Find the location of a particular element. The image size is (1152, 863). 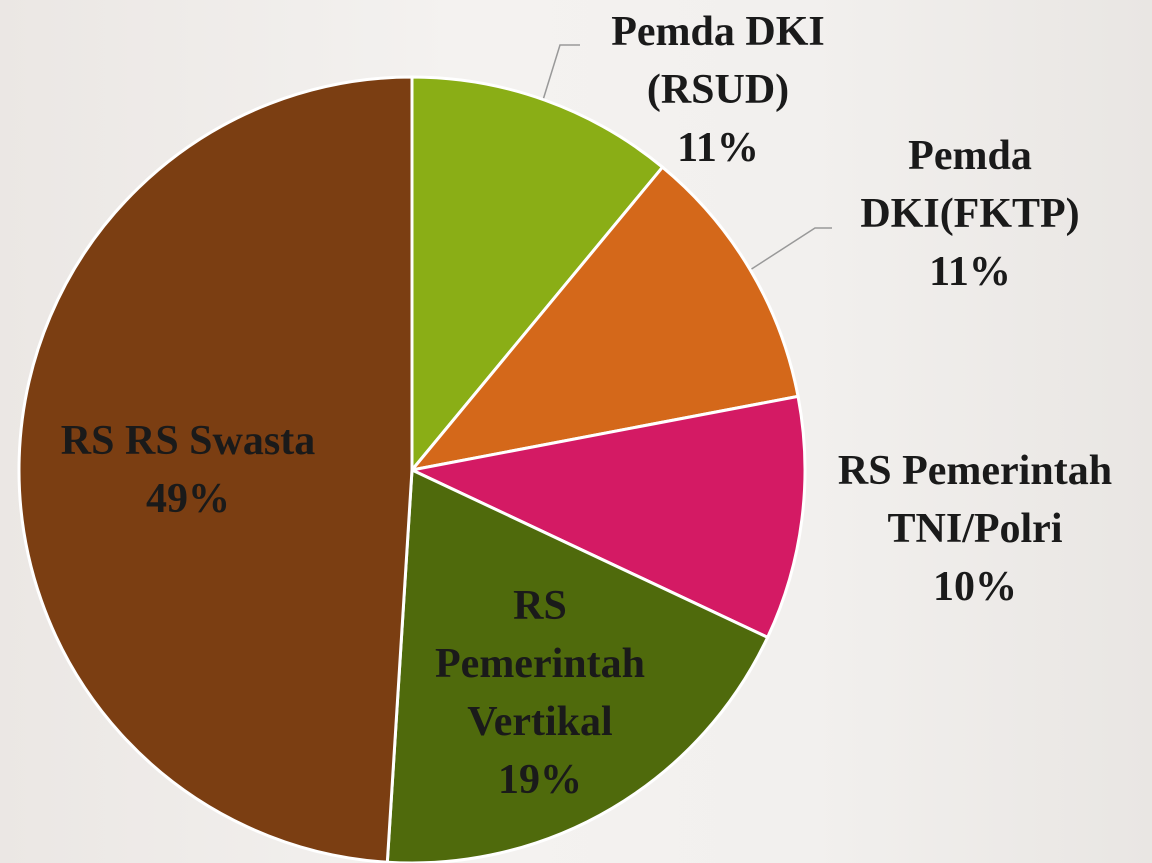

value-label: 19% is located at coordinates (540, 780).